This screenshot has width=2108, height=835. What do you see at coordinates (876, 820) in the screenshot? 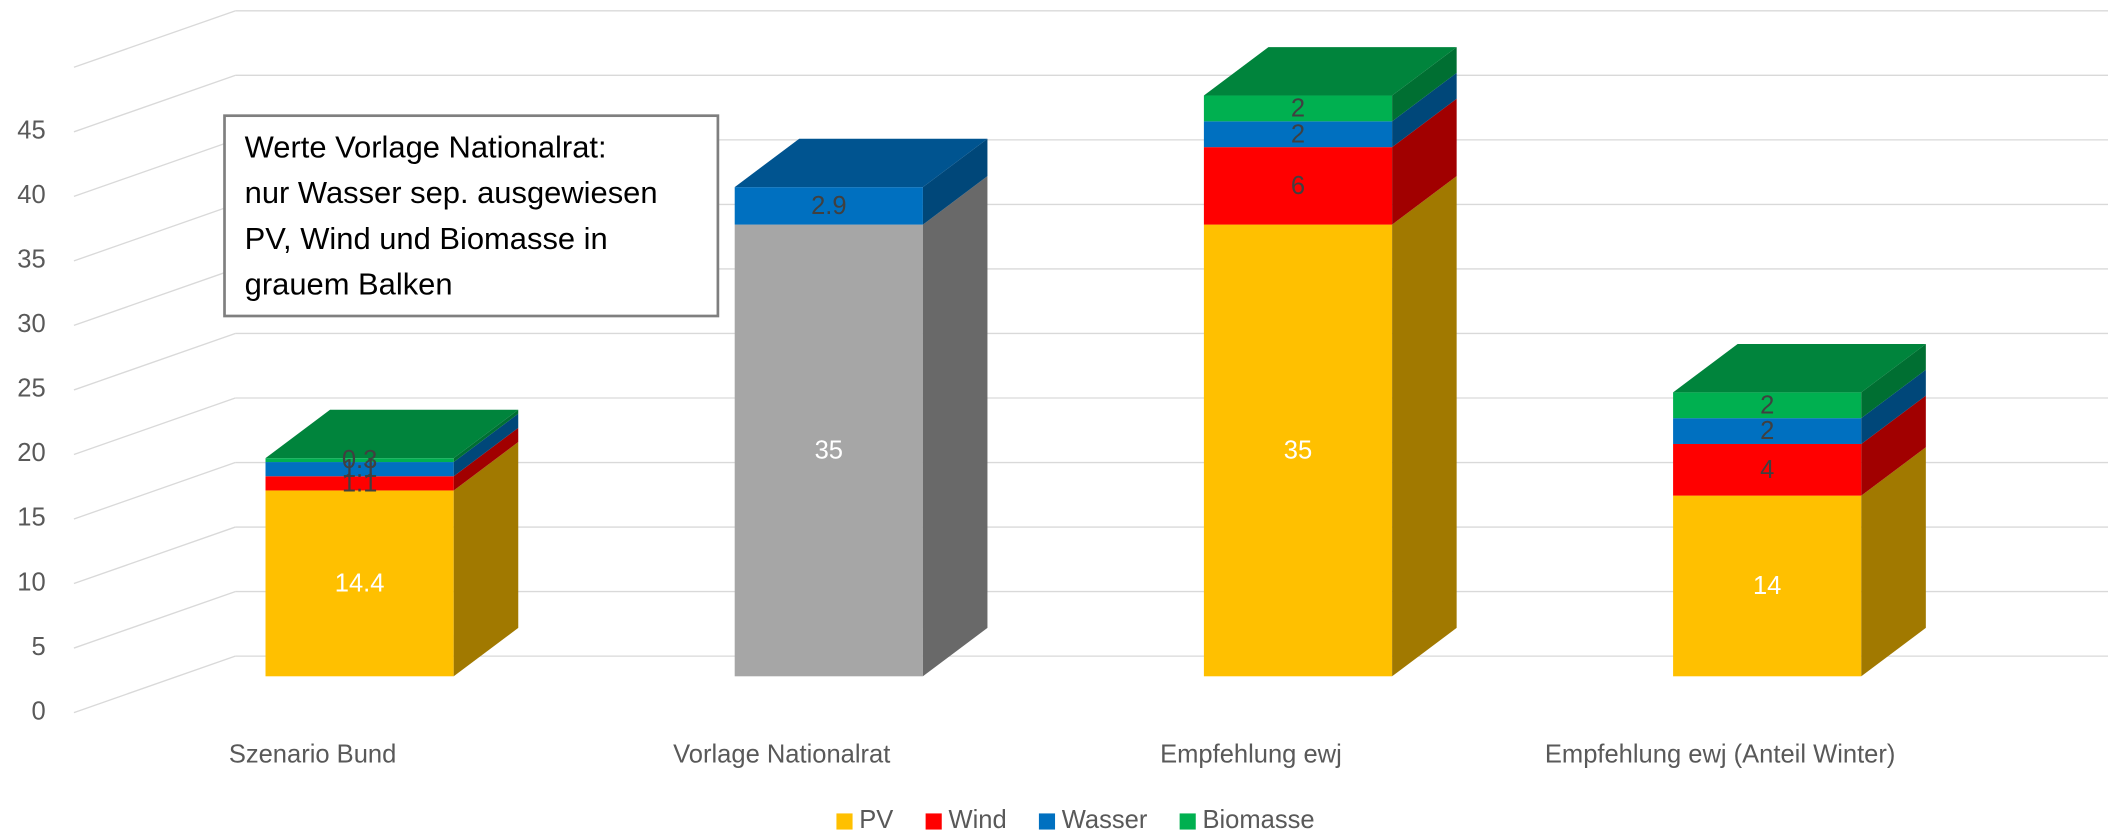
I see `legend-label: PV` at bounding box center [876, 820].